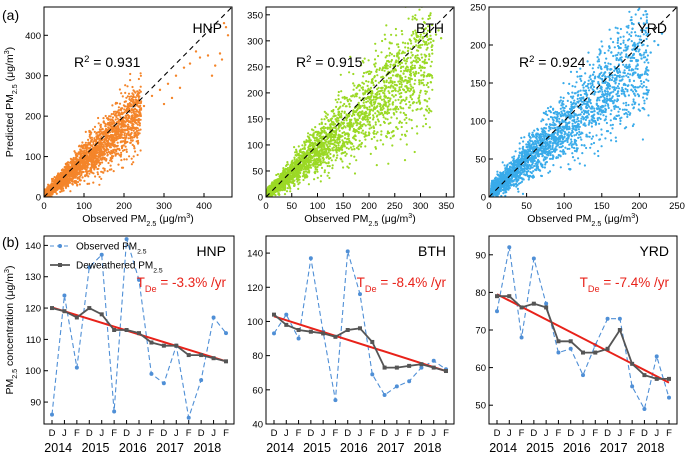 The width and height of the screenshot is (691, 459). What do you see at coordinates (107, 62) in the screenshot?
I see `r-squared-label: R2 = 0.931` at bounding box center [107, 62].